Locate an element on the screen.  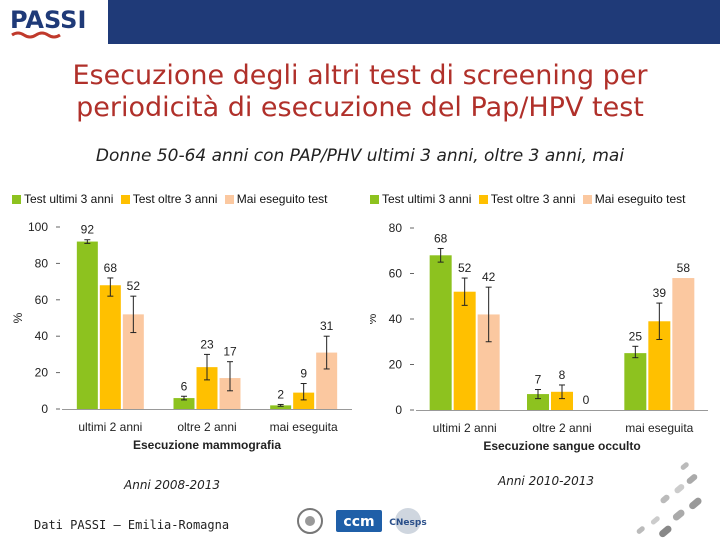
y-tick-label: 100 is located at coordinates (38, 227).